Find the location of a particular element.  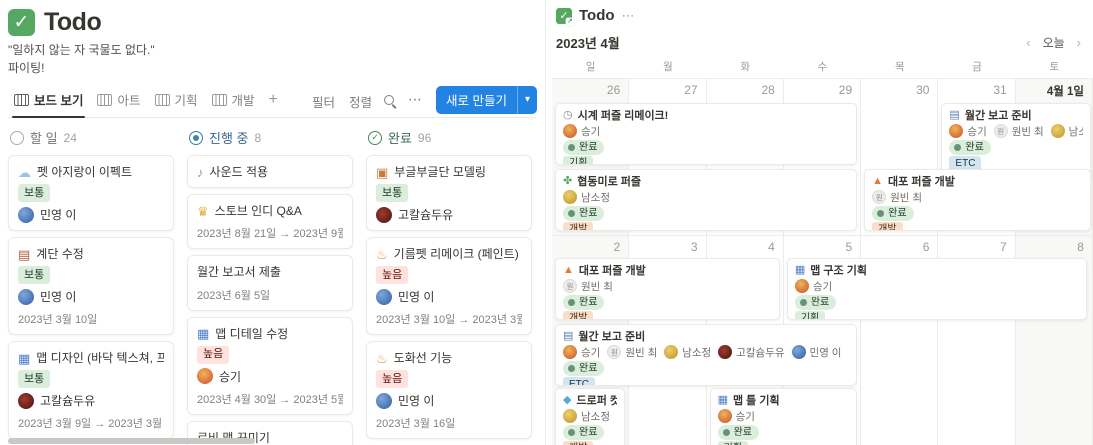

priority-badge: 높음 is located at coordinates (392, 379).